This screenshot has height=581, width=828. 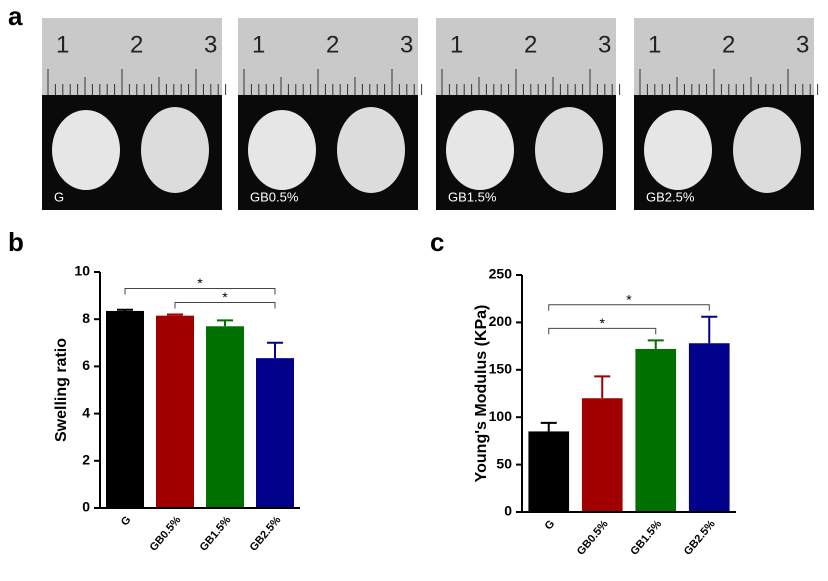 What do you see at coordinates (504, 463) in the screenshot?
I see `y-tick-label: 50` at bounding box center [504, 463].